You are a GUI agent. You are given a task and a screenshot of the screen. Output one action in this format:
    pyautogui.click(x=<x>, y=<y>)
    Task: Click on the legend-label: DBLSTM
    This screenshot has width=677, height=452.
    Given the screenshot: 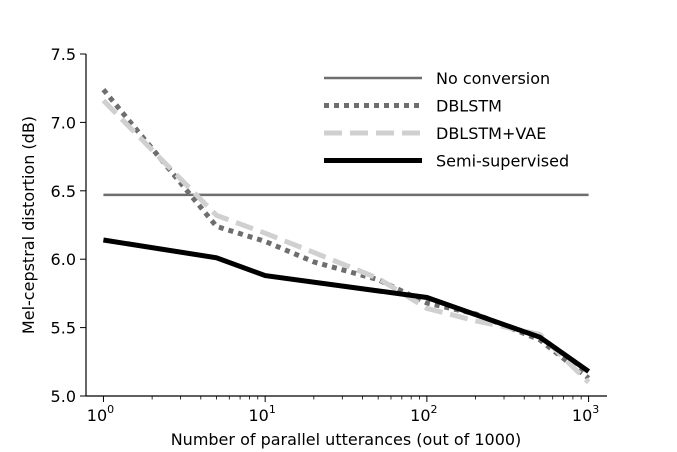 What is the action you would take?
    pyautogui.click(x=469, y=106)
    